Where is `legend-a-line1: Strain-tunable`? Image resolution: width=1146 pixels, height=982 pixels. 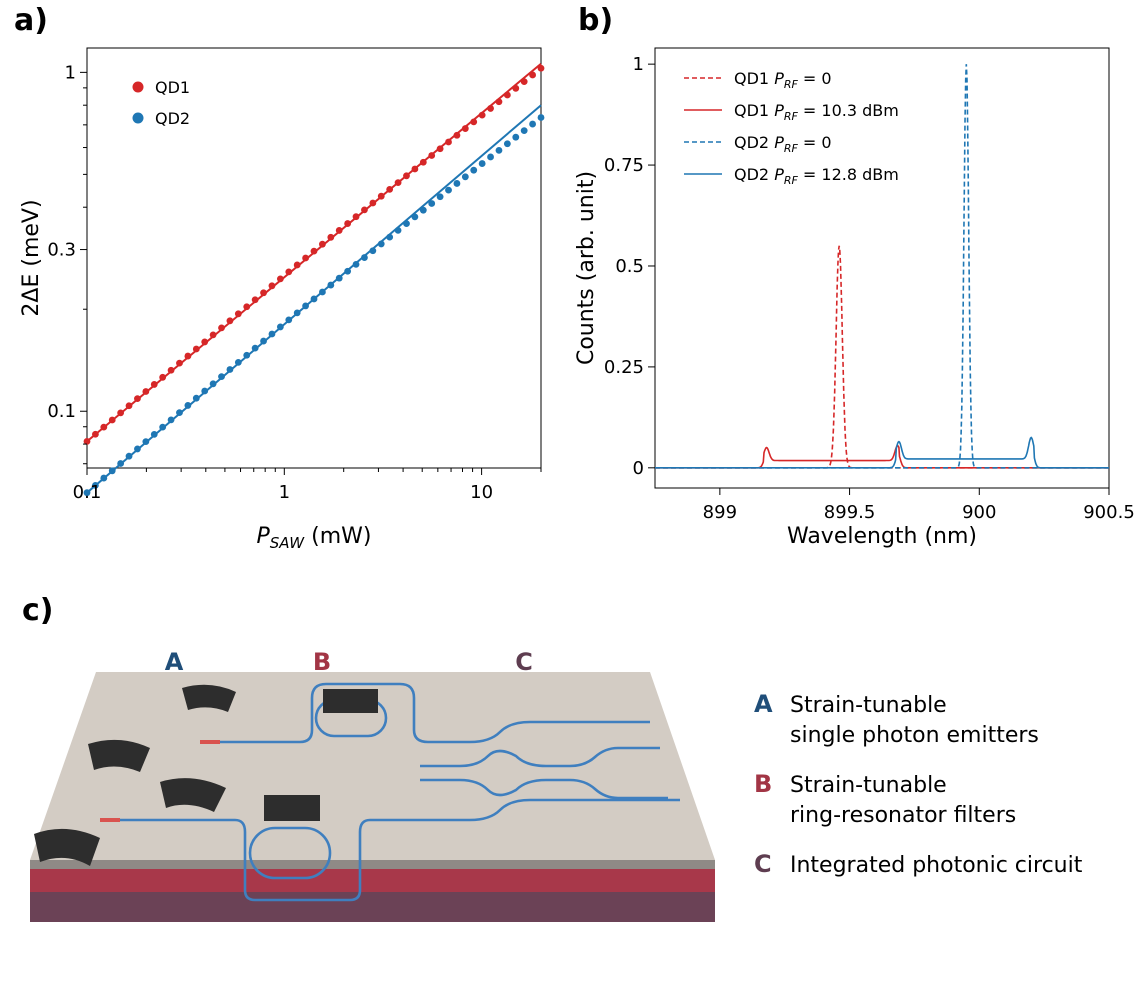
legend-a-line1: Strain-tunable is located at coordinates (868, 705).